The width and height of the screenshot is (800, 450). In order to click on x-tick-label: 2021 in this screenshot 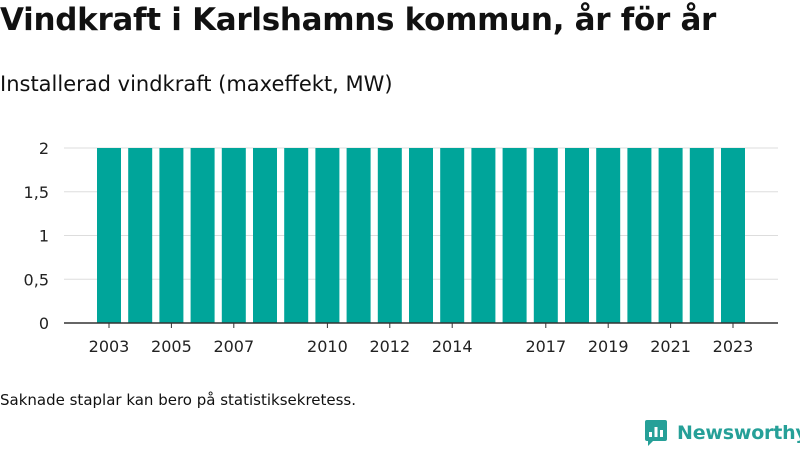, I will do `click(670, 346)`.